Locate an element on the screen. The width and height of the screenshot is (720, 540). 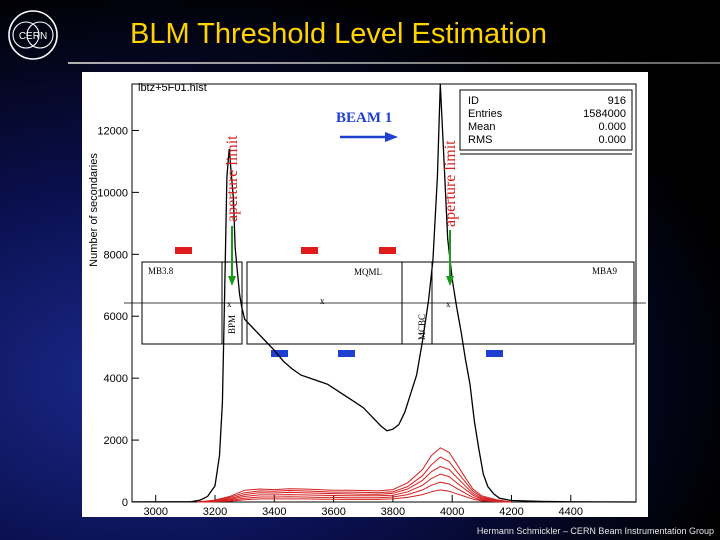
aperture-limit-left-label: aperture limit is located at coordinates (232, 178).